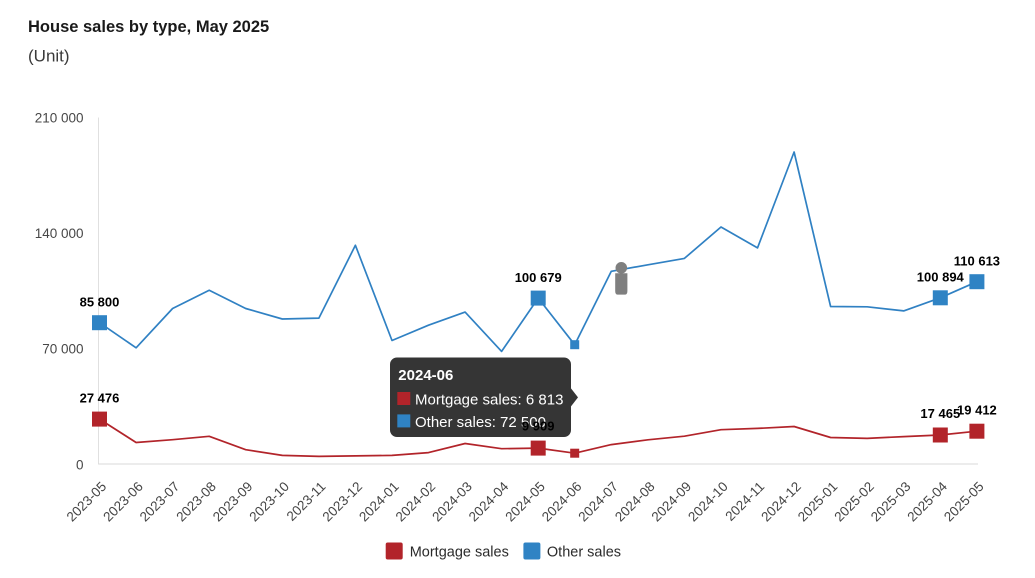 Image resolution: width=1035 pixels, height=578 pixels. I want to click on svg-text: (Unit), so click(49, 55).